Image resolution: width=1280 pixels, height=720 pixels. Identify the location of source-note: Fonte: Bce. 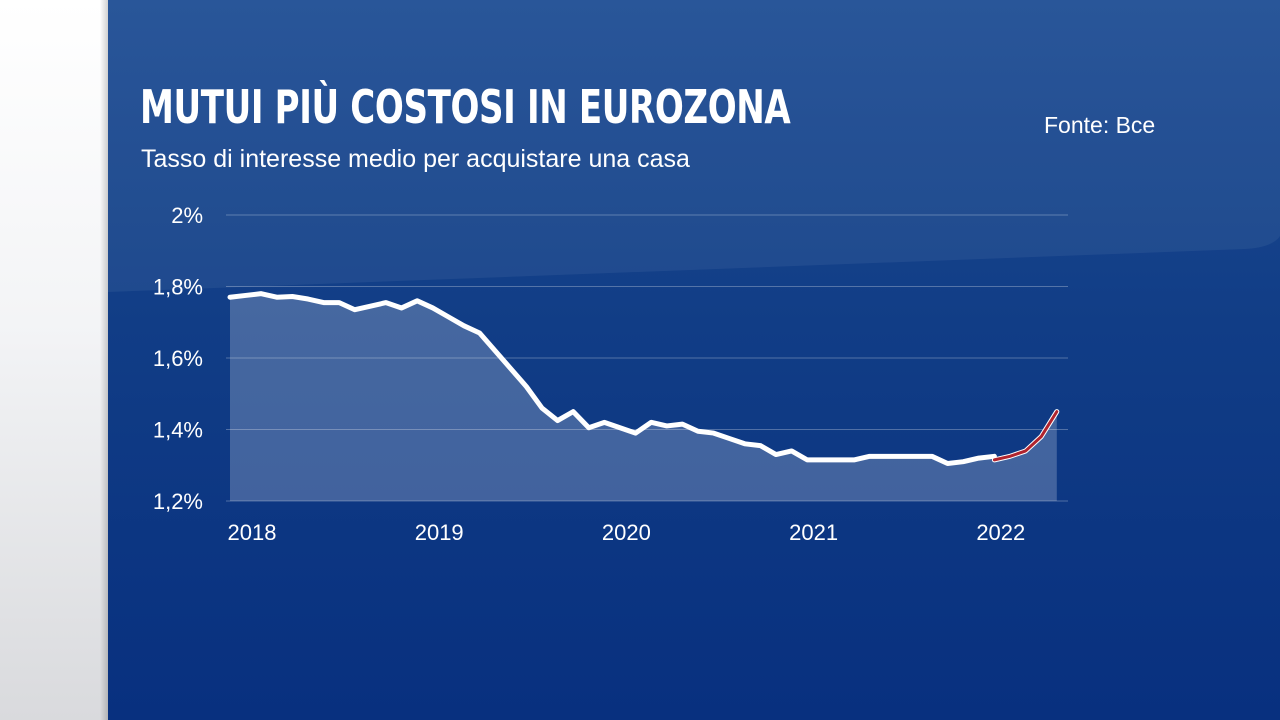
(1100, 125).